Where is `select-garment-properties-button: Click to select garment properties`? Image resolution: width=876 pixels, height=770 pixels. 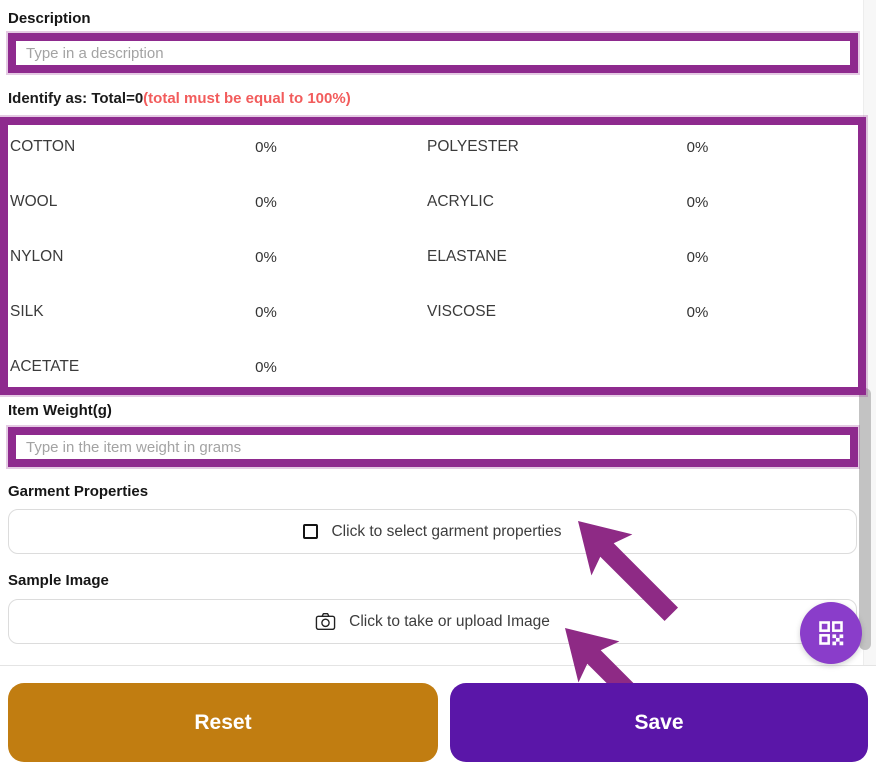
select-garment-properties-button: Click to select garment properties is located at coordinates (432, 531).